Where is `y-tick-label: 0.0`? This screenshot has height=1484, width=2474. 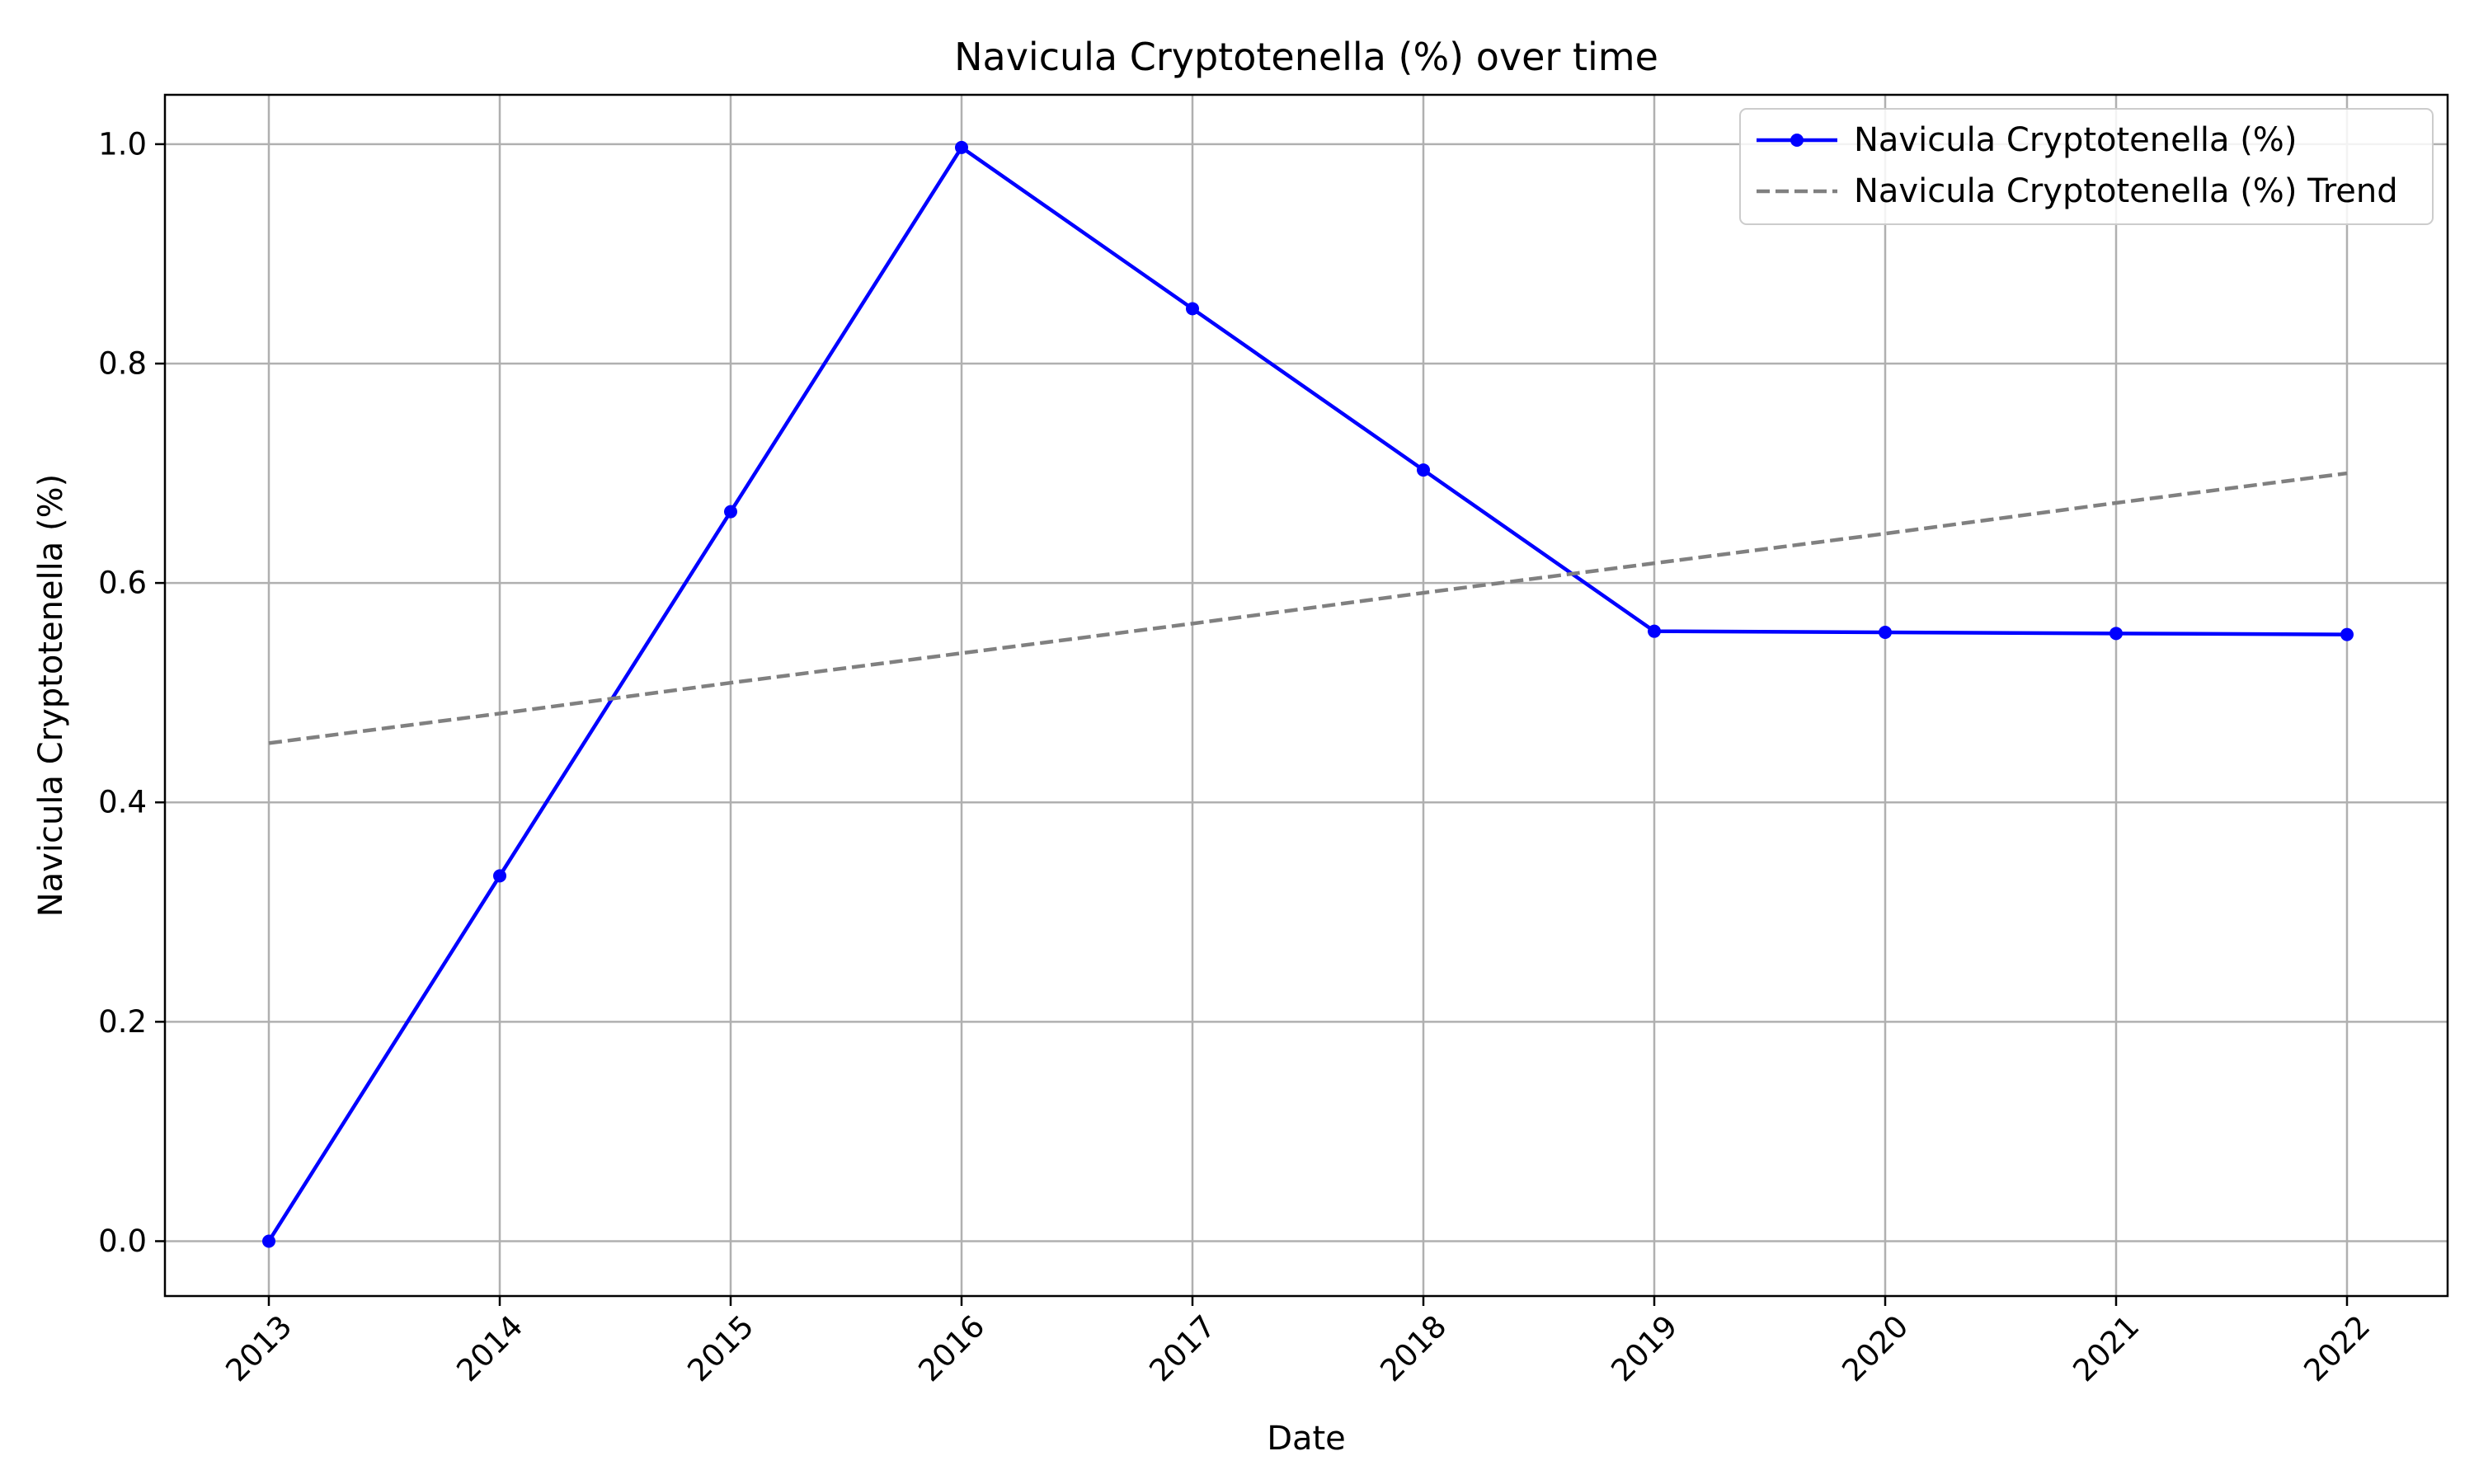 y-tick-label: 0.0 is located at coordinates (122, 1241).